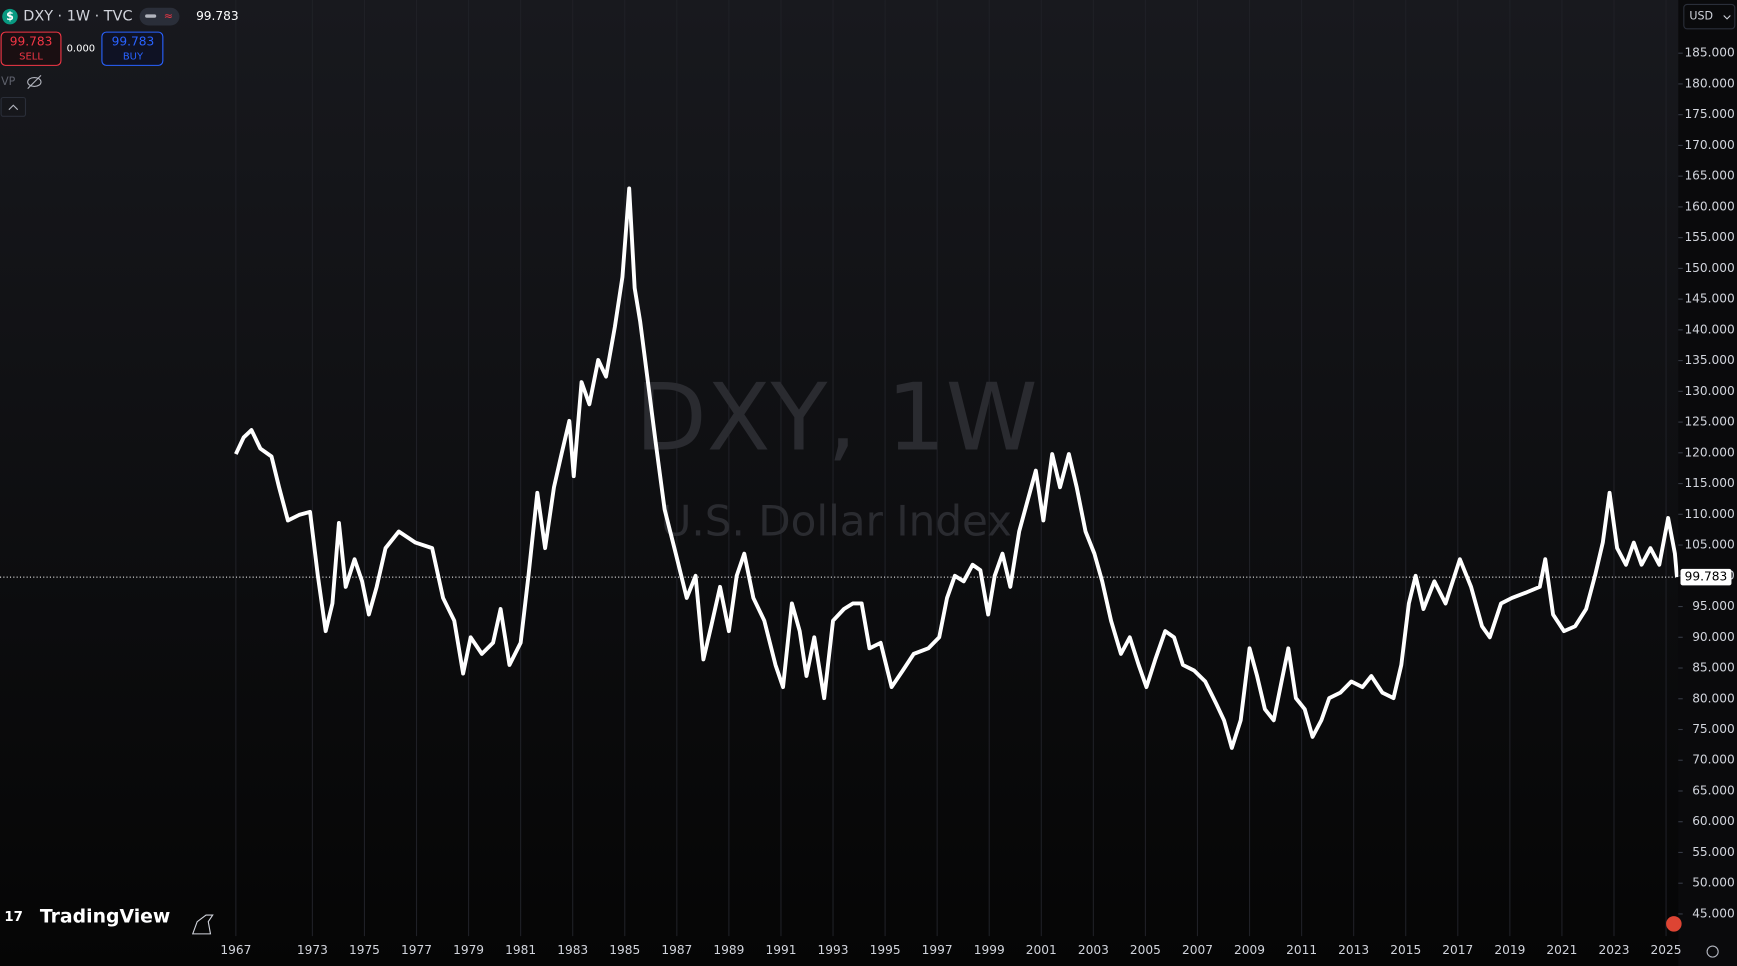 The width and height of the screenshot is (1737, 966). Describe the element at coordinates (31, 57) in the screenshot. I see `sell-label: SELL` at that location.